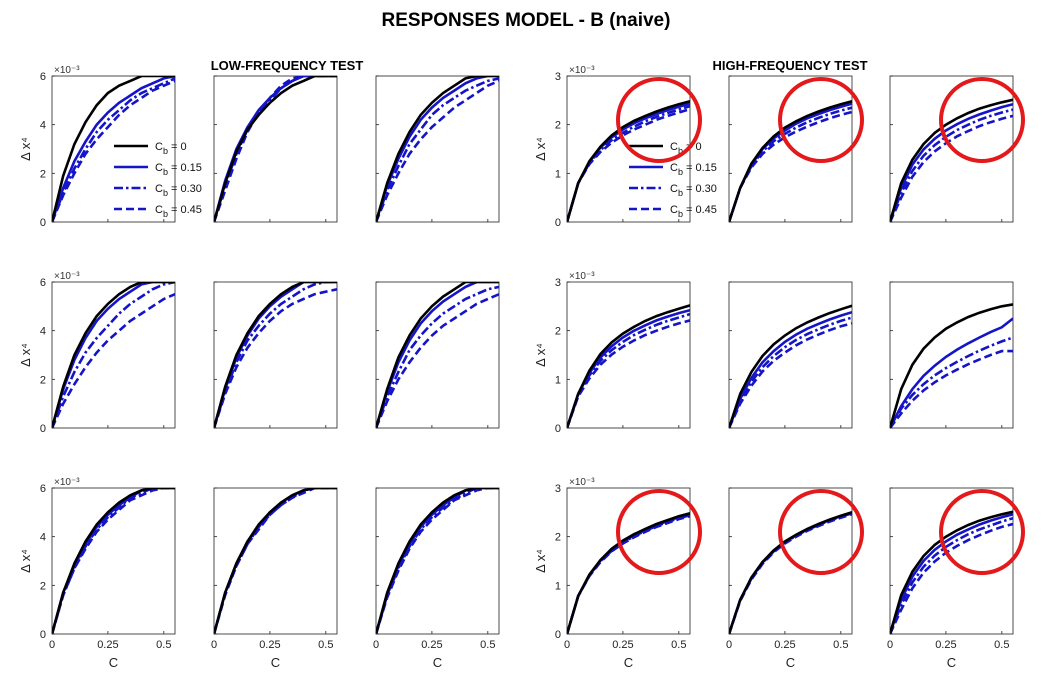 The image size is (1053, 695). I want to click on panel-high-r2-c1: 0 1 2 3 ×10⁻³ Δ x⁴, so click(612, 353).